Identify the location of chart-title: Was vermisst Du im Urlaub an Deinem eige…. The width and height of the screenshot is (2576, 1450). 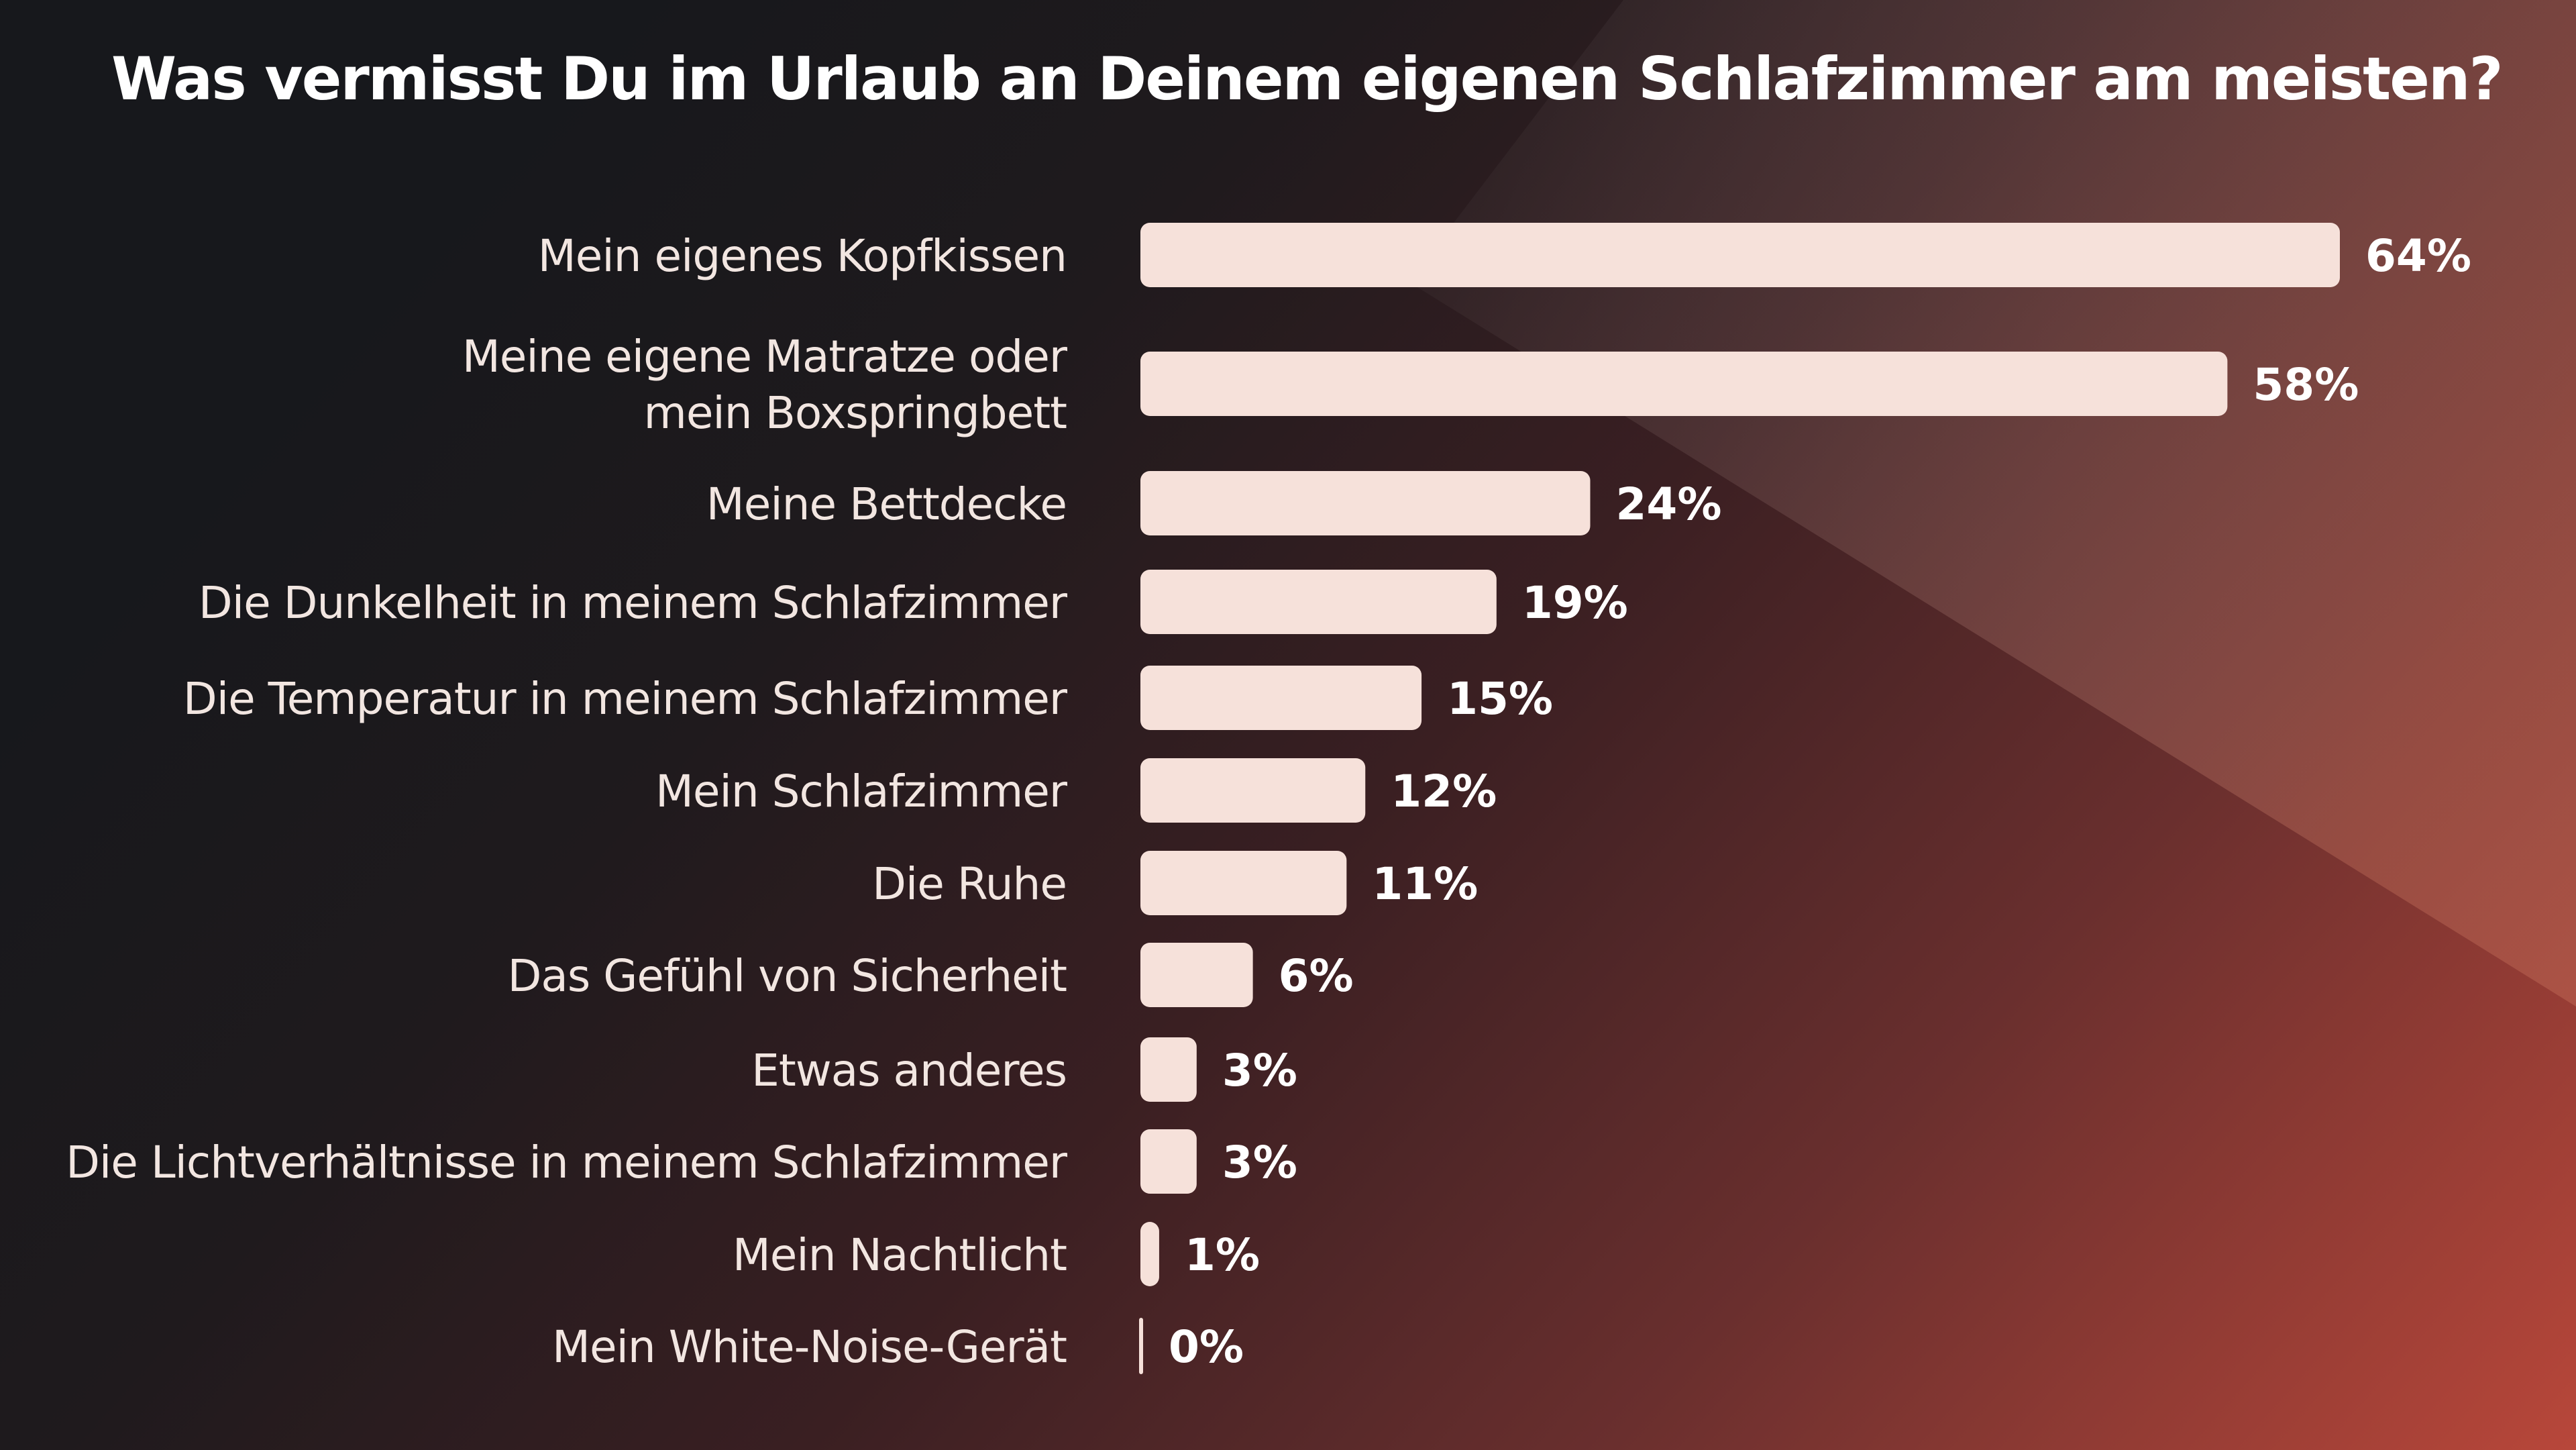
(1307, 78).